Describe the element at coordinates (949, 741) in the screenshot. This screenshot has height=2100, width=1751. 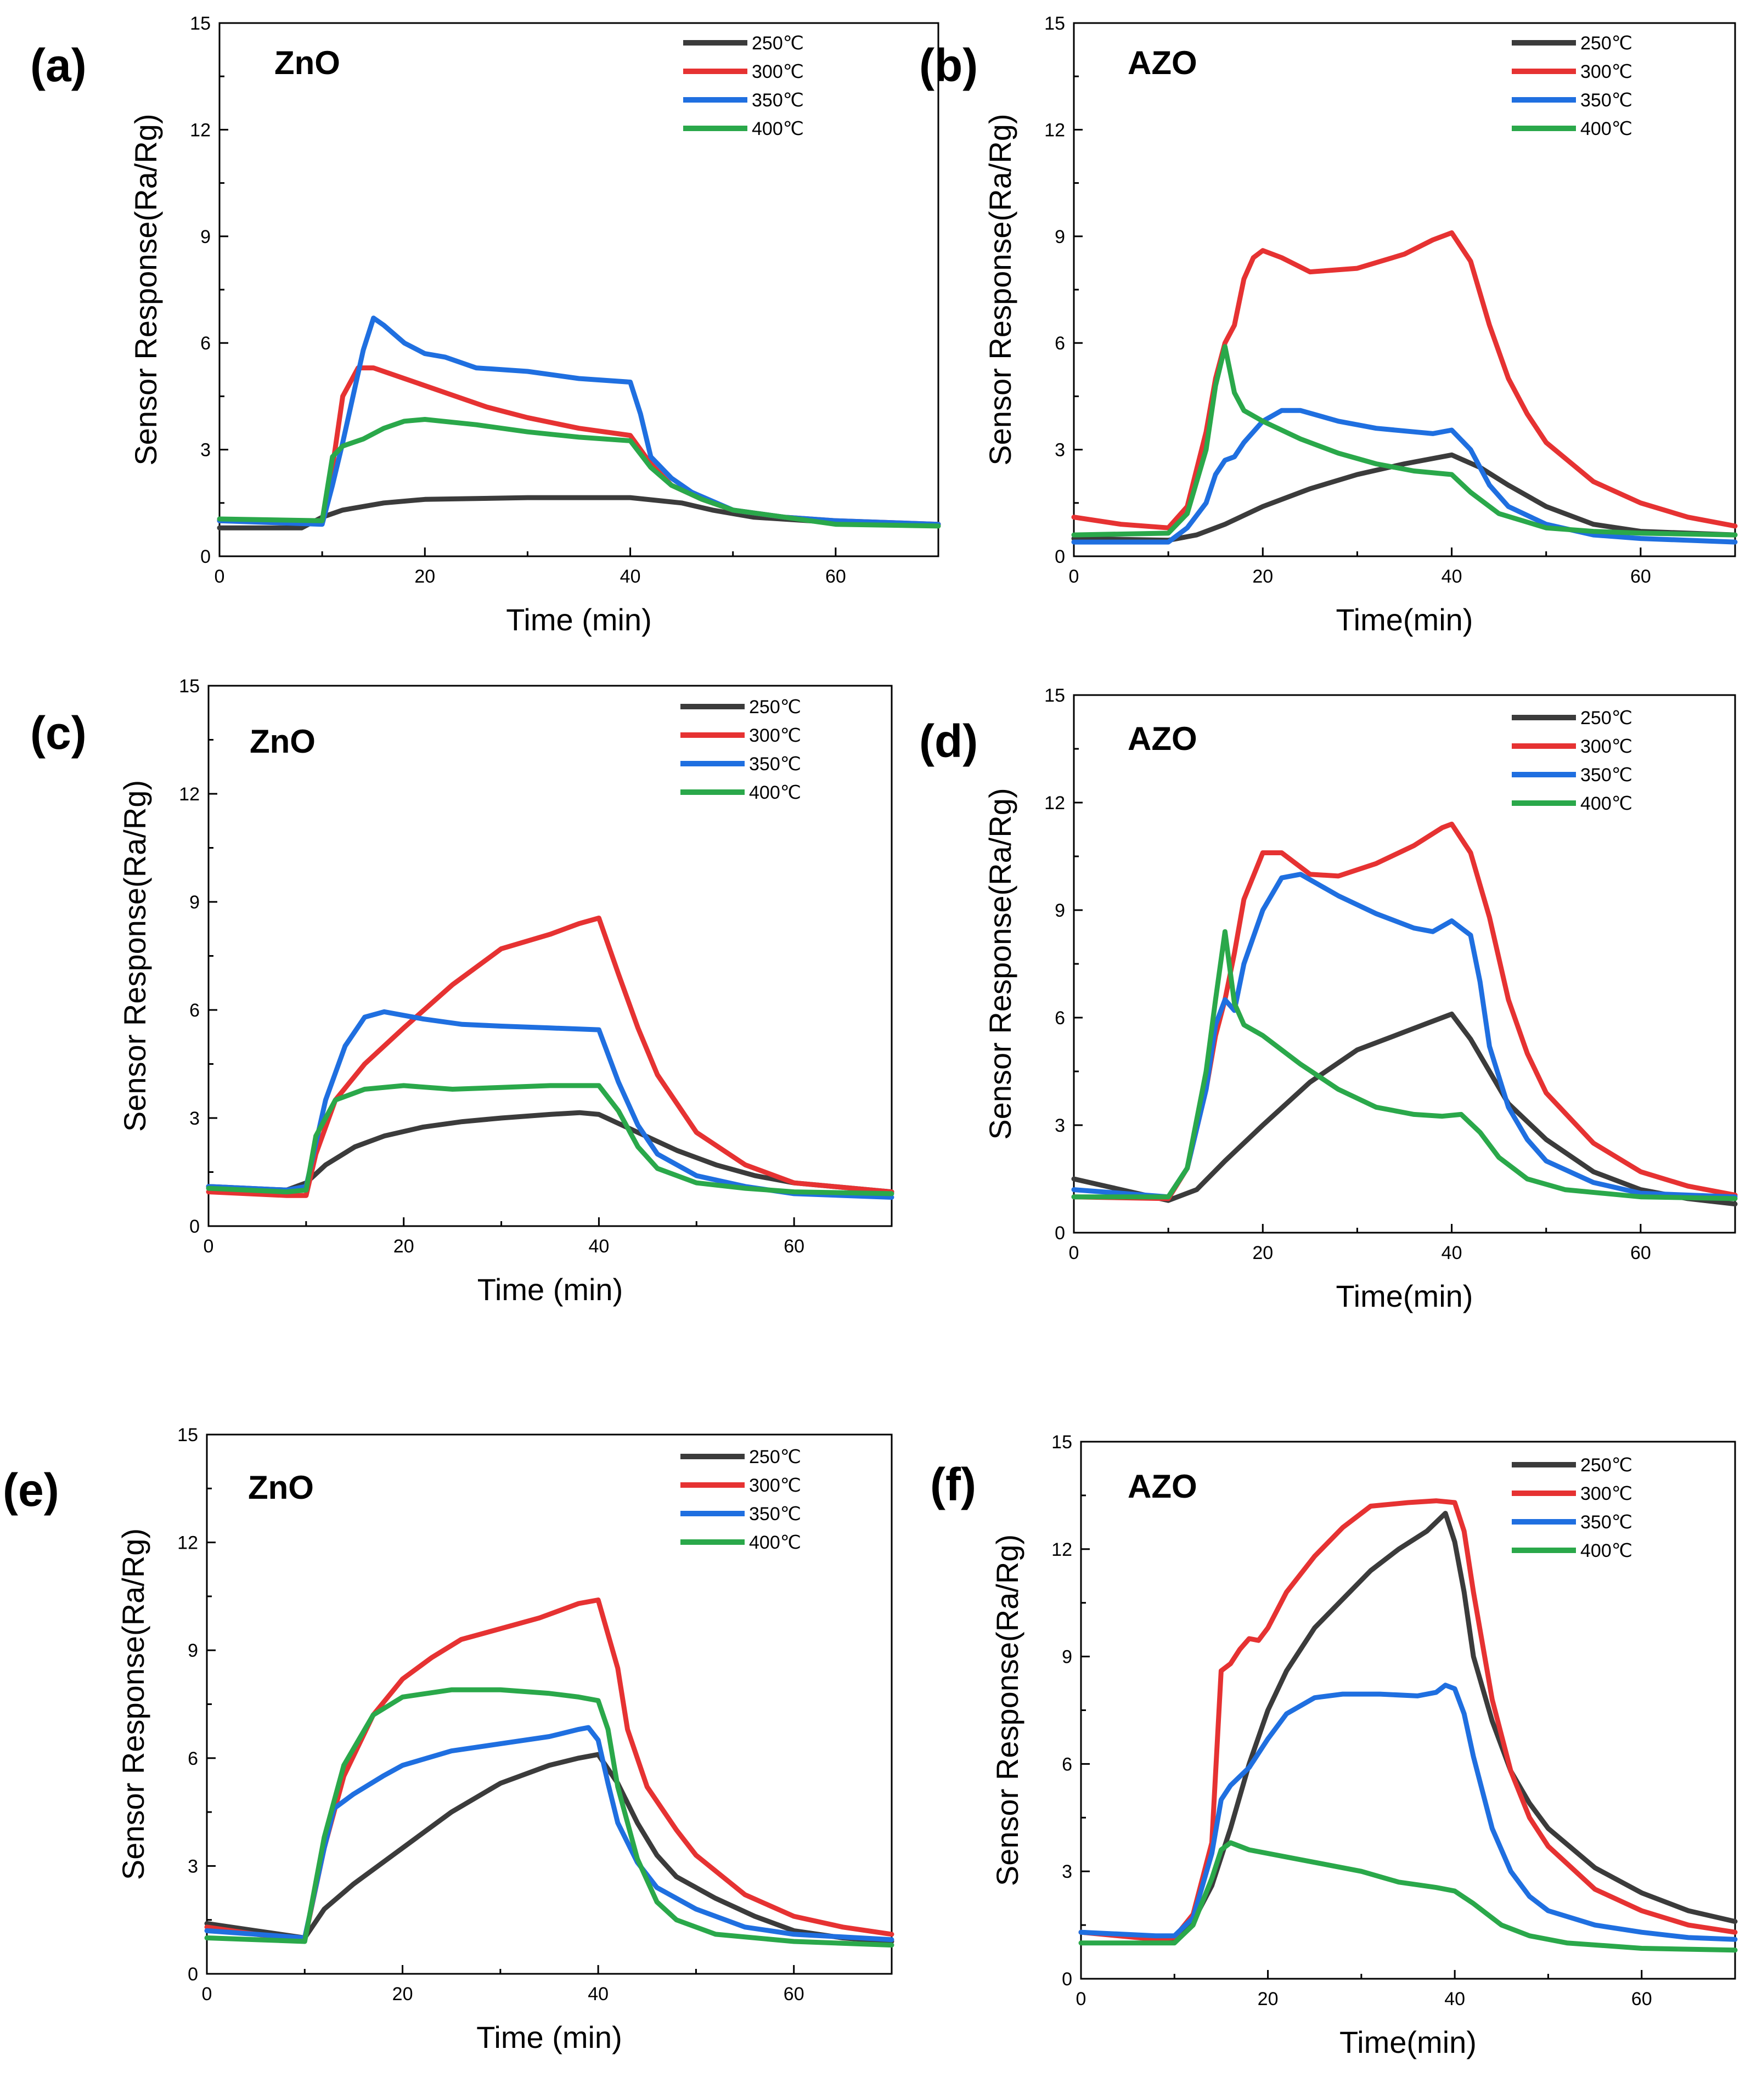
I see `panel-label: (d)` at that location.